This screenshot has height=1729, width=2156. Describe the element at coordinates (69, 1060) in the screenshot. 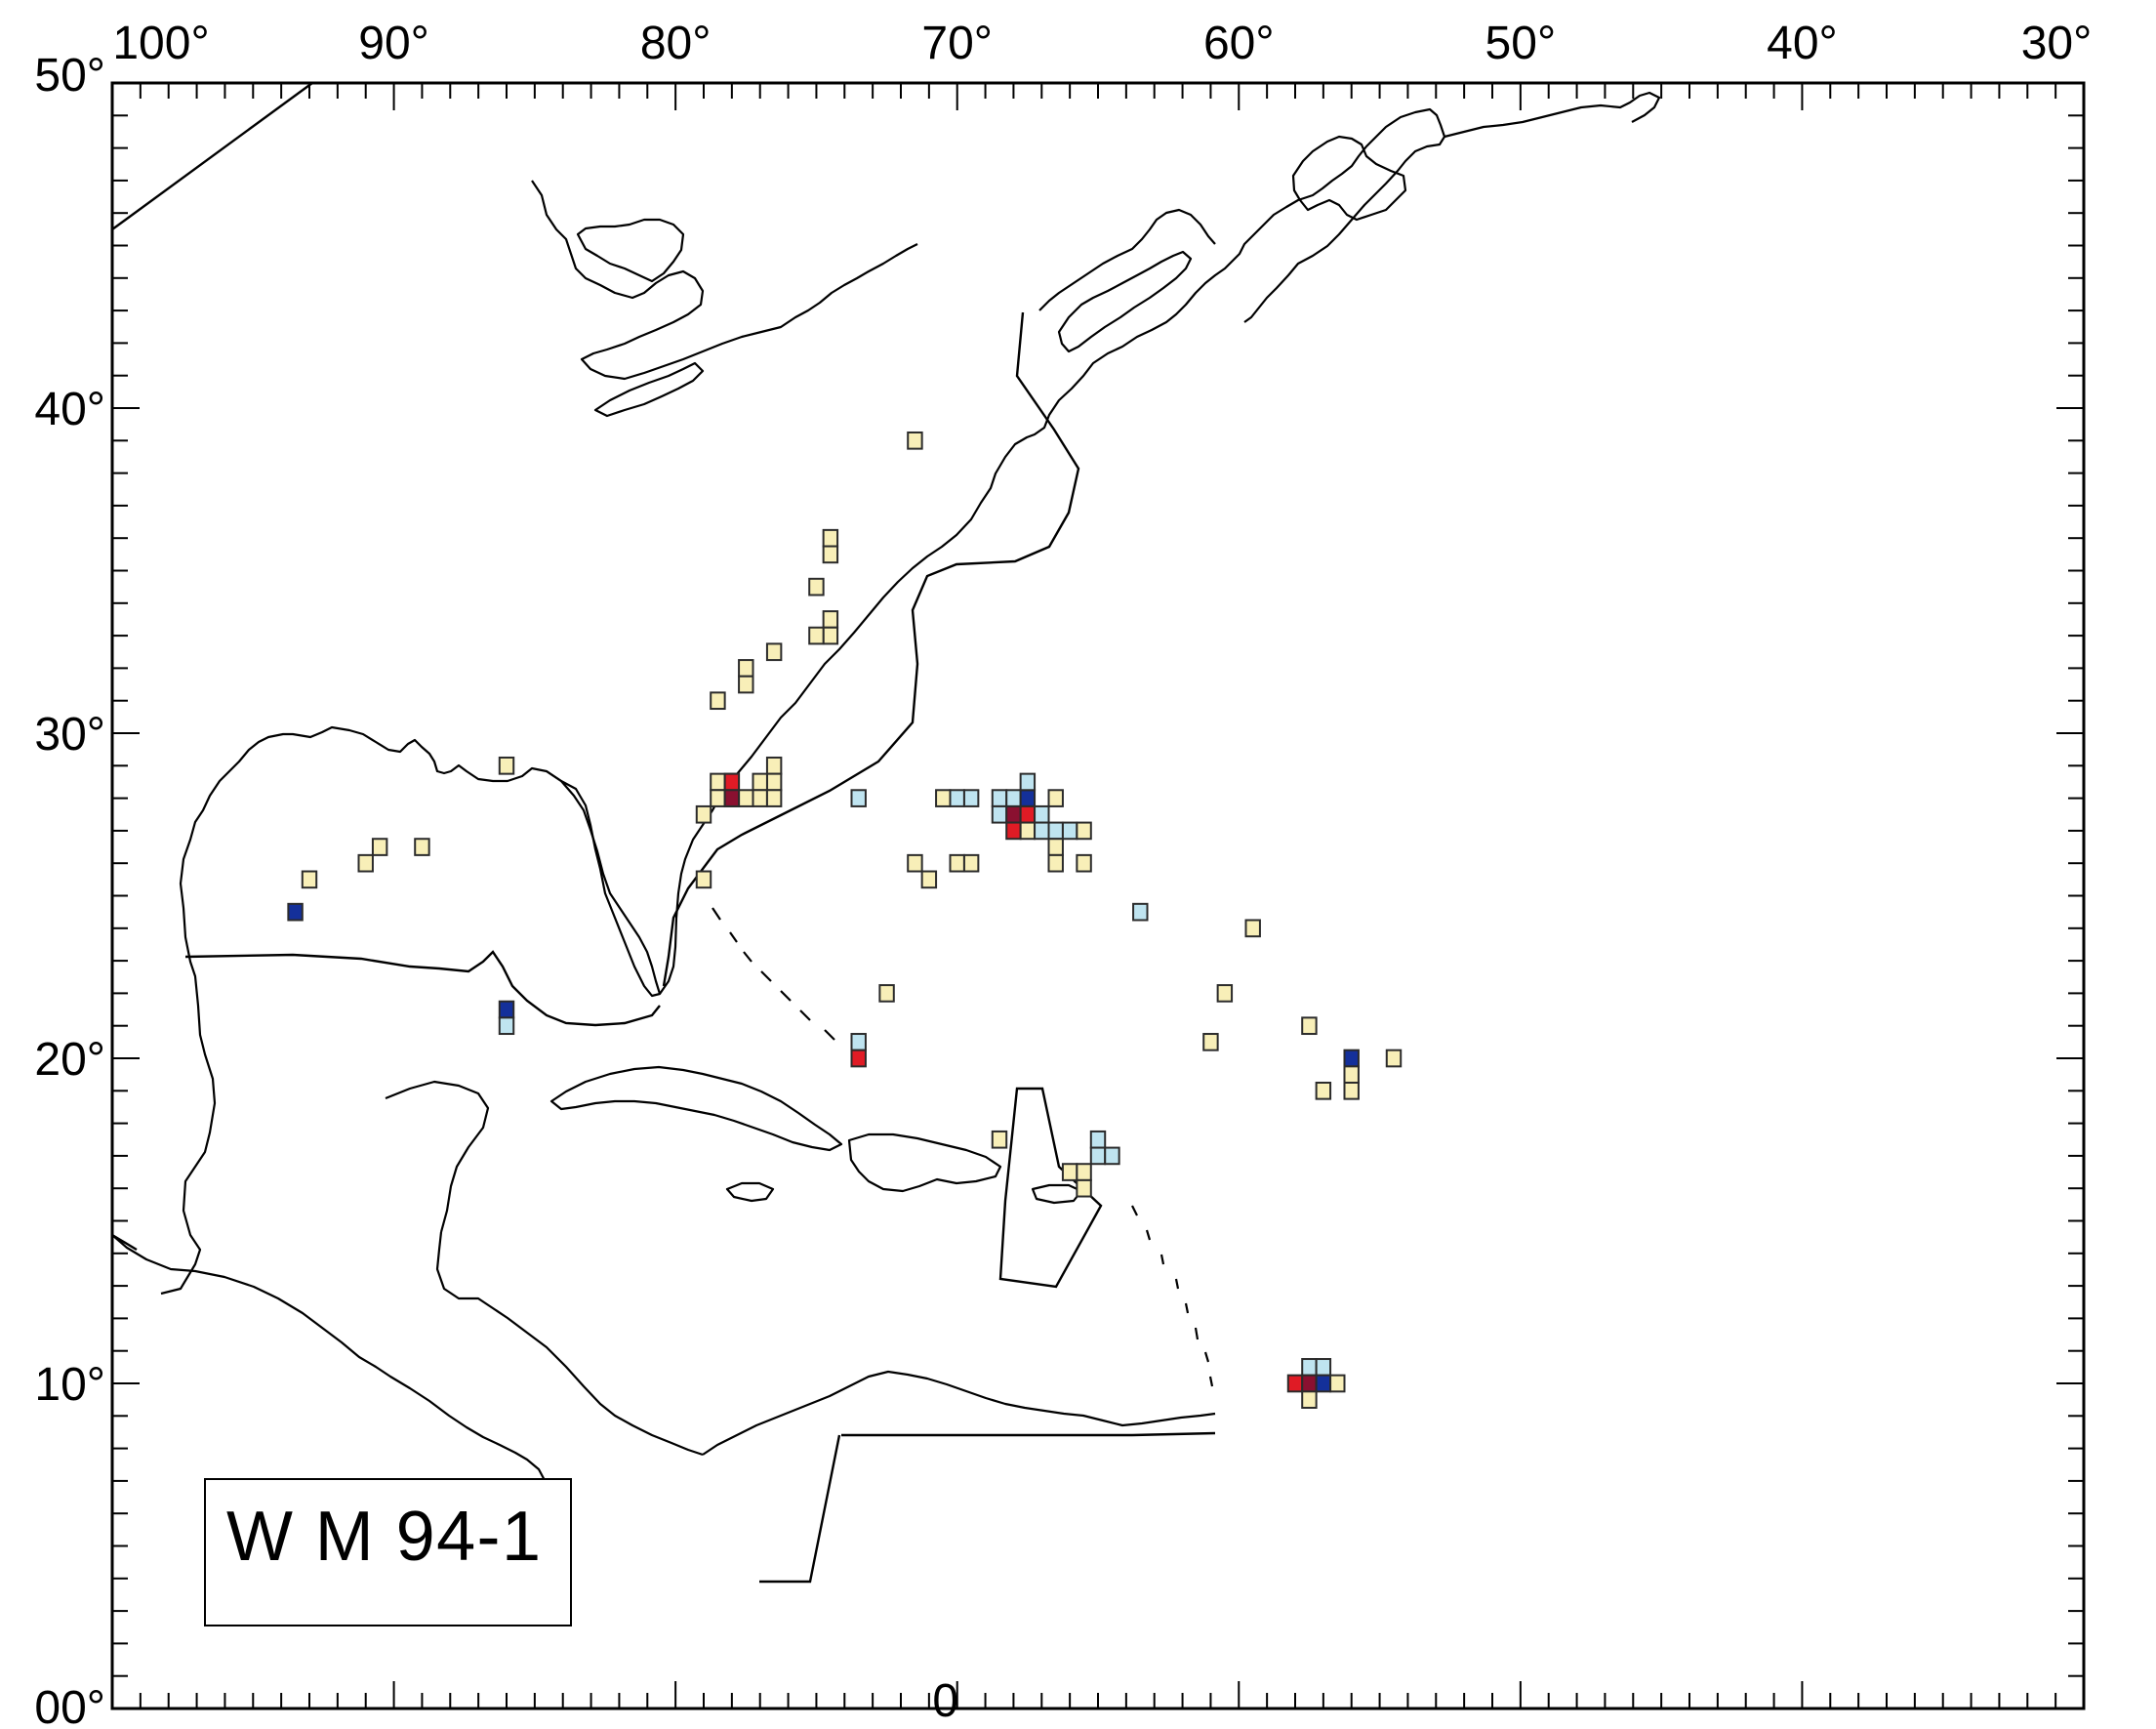

I see `latitude-label: 20°` at that location.